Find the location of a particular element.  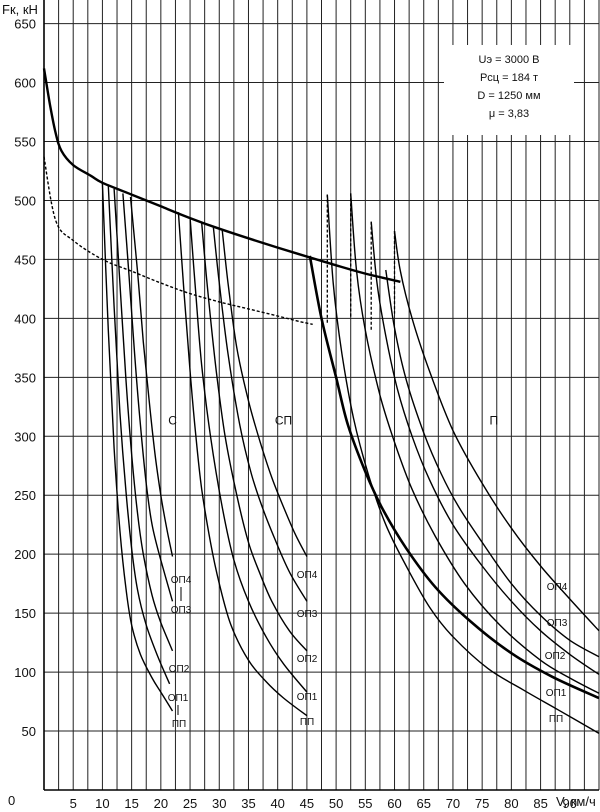

series-line-ПП-9 is located at coordinates (242, 464).